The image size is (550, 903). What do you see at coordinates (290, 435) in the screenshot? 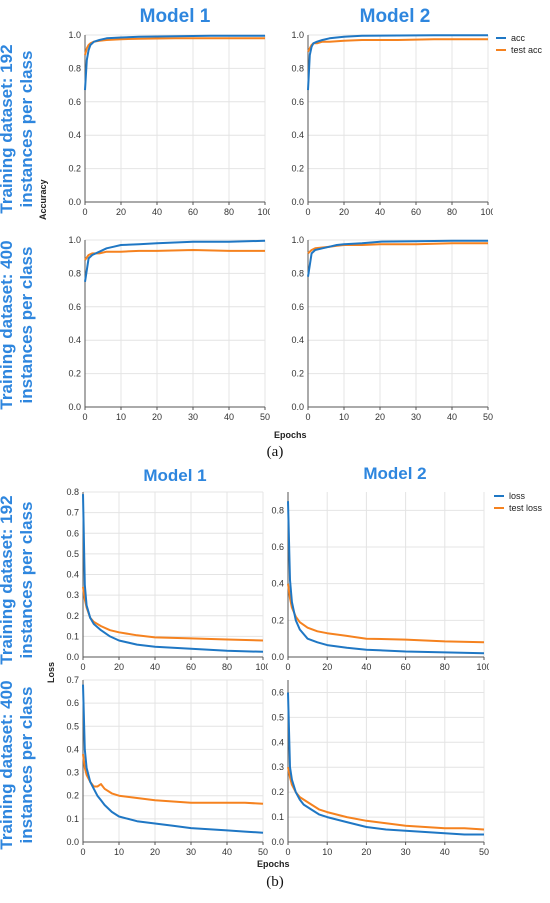
I see `x-axis-word: Epochs` at bounding box center [290, 435].